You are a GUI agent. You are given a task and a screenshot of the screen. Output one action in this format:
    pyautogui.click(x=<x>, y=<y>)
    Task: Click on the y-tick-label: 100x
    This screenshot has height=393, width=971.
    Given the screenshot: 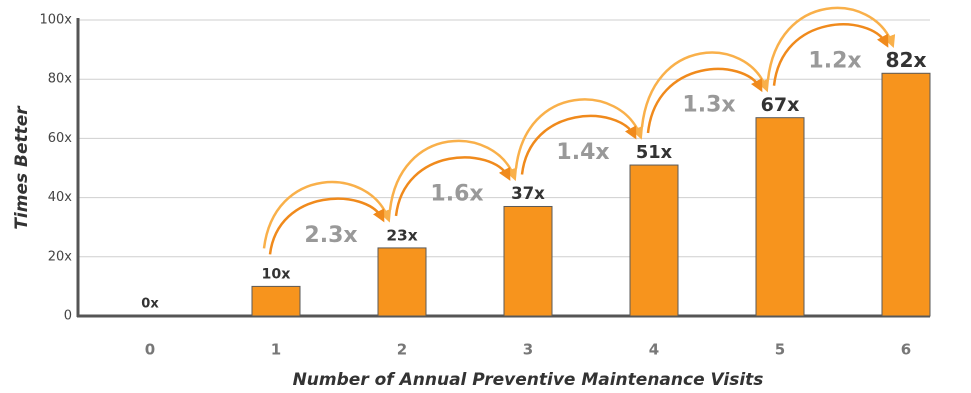 What is the action you would take?
    pyautogui.click(x=55, y=20)
    